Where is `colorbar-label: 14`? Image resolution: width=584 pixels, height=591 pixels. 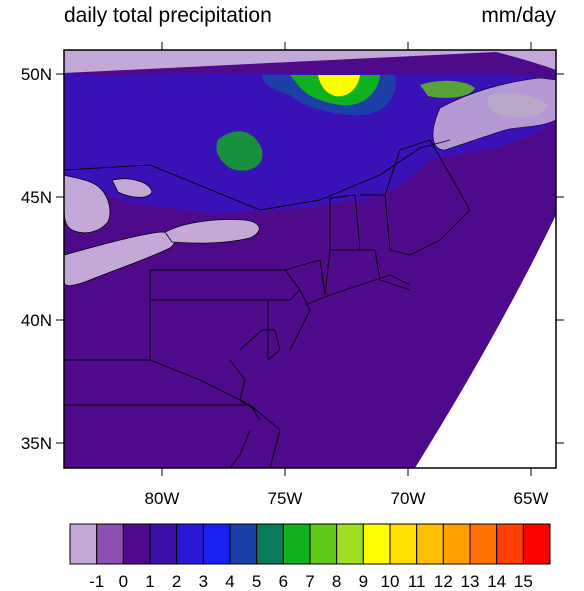 colorbar-label: 14 is located at coordinates (496, 581).